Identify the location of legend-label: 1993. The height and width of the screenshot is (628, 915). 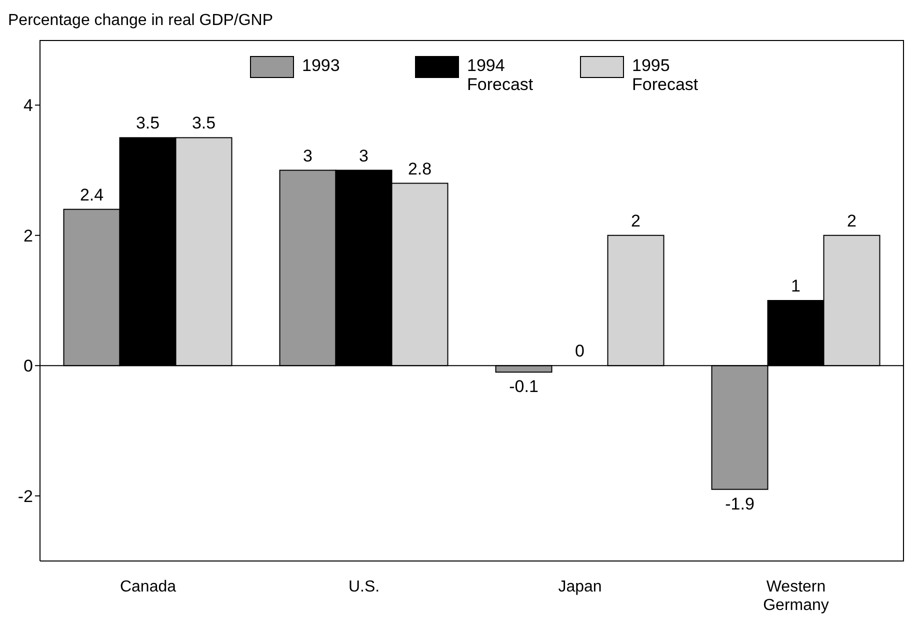
(321, 65).